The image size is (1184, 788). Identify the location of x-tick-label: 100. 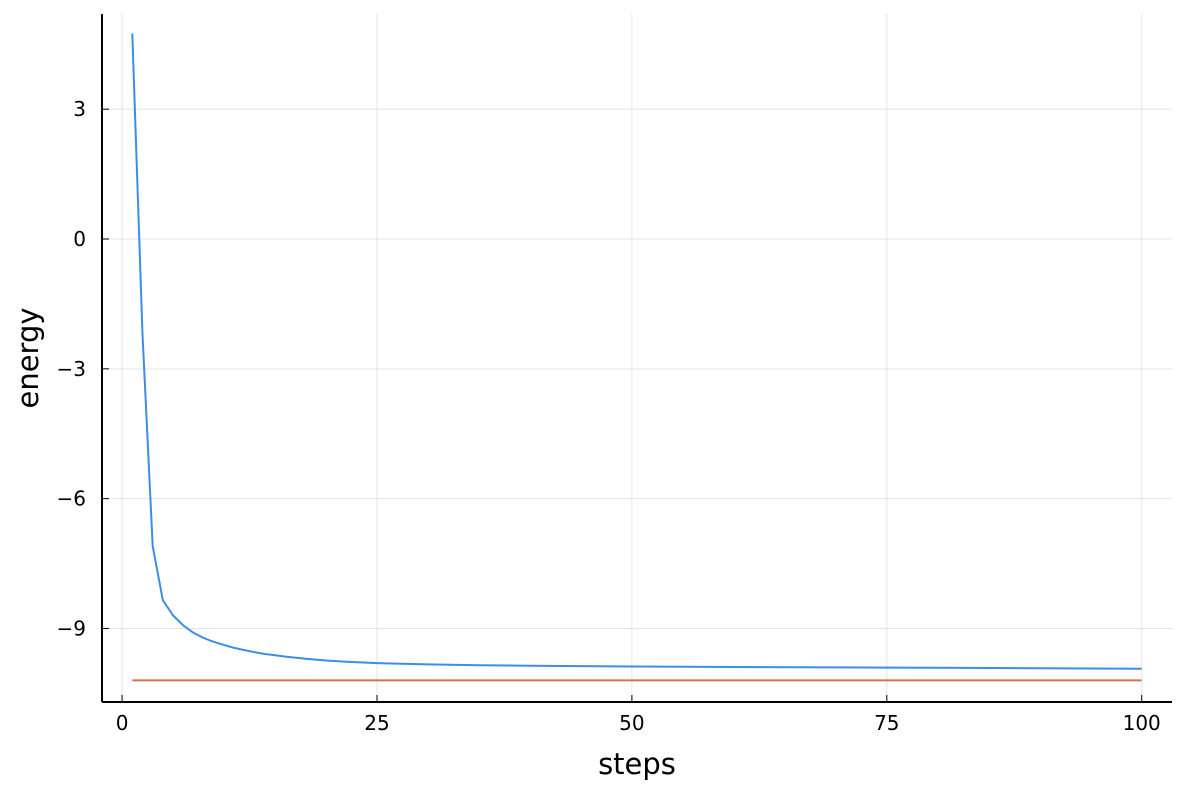
(1142, 723).